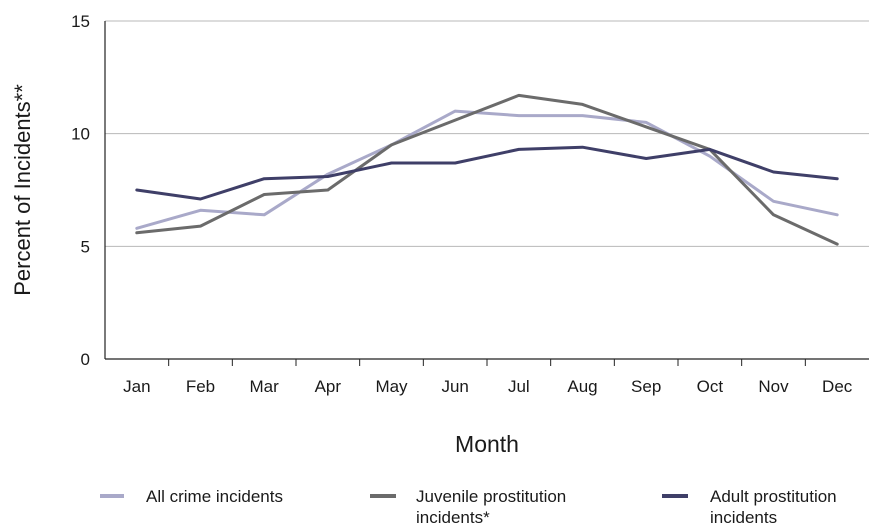  Describe the element at coordinates (454, 386) in the screenshot. I see `x-tick-label-jun: Jun` at that location.